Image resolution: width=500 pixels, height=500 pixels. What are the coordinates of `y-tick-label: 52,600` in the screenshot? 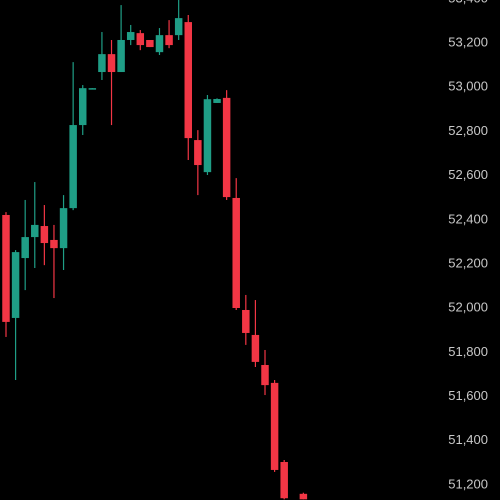 It's located at (468, 174).